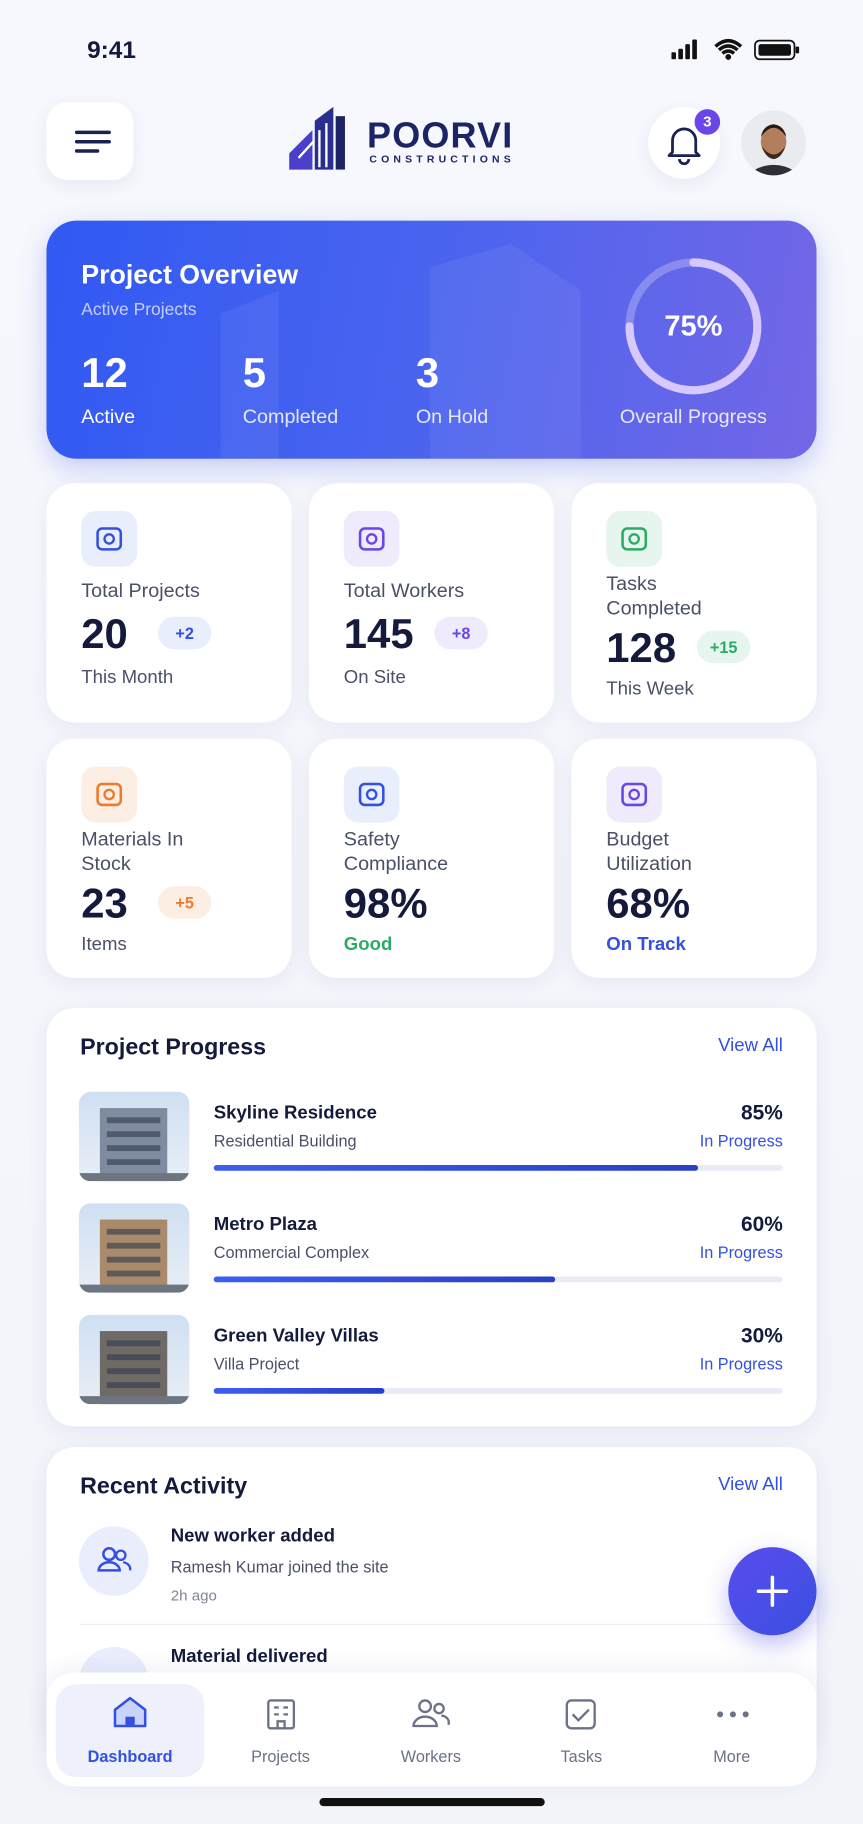 This screenshot has width=863, height=1824. What do you see at coordinates (650, 689) in the screenshot?
I see `stat-note: This Week` at bounding box center [650, 689].